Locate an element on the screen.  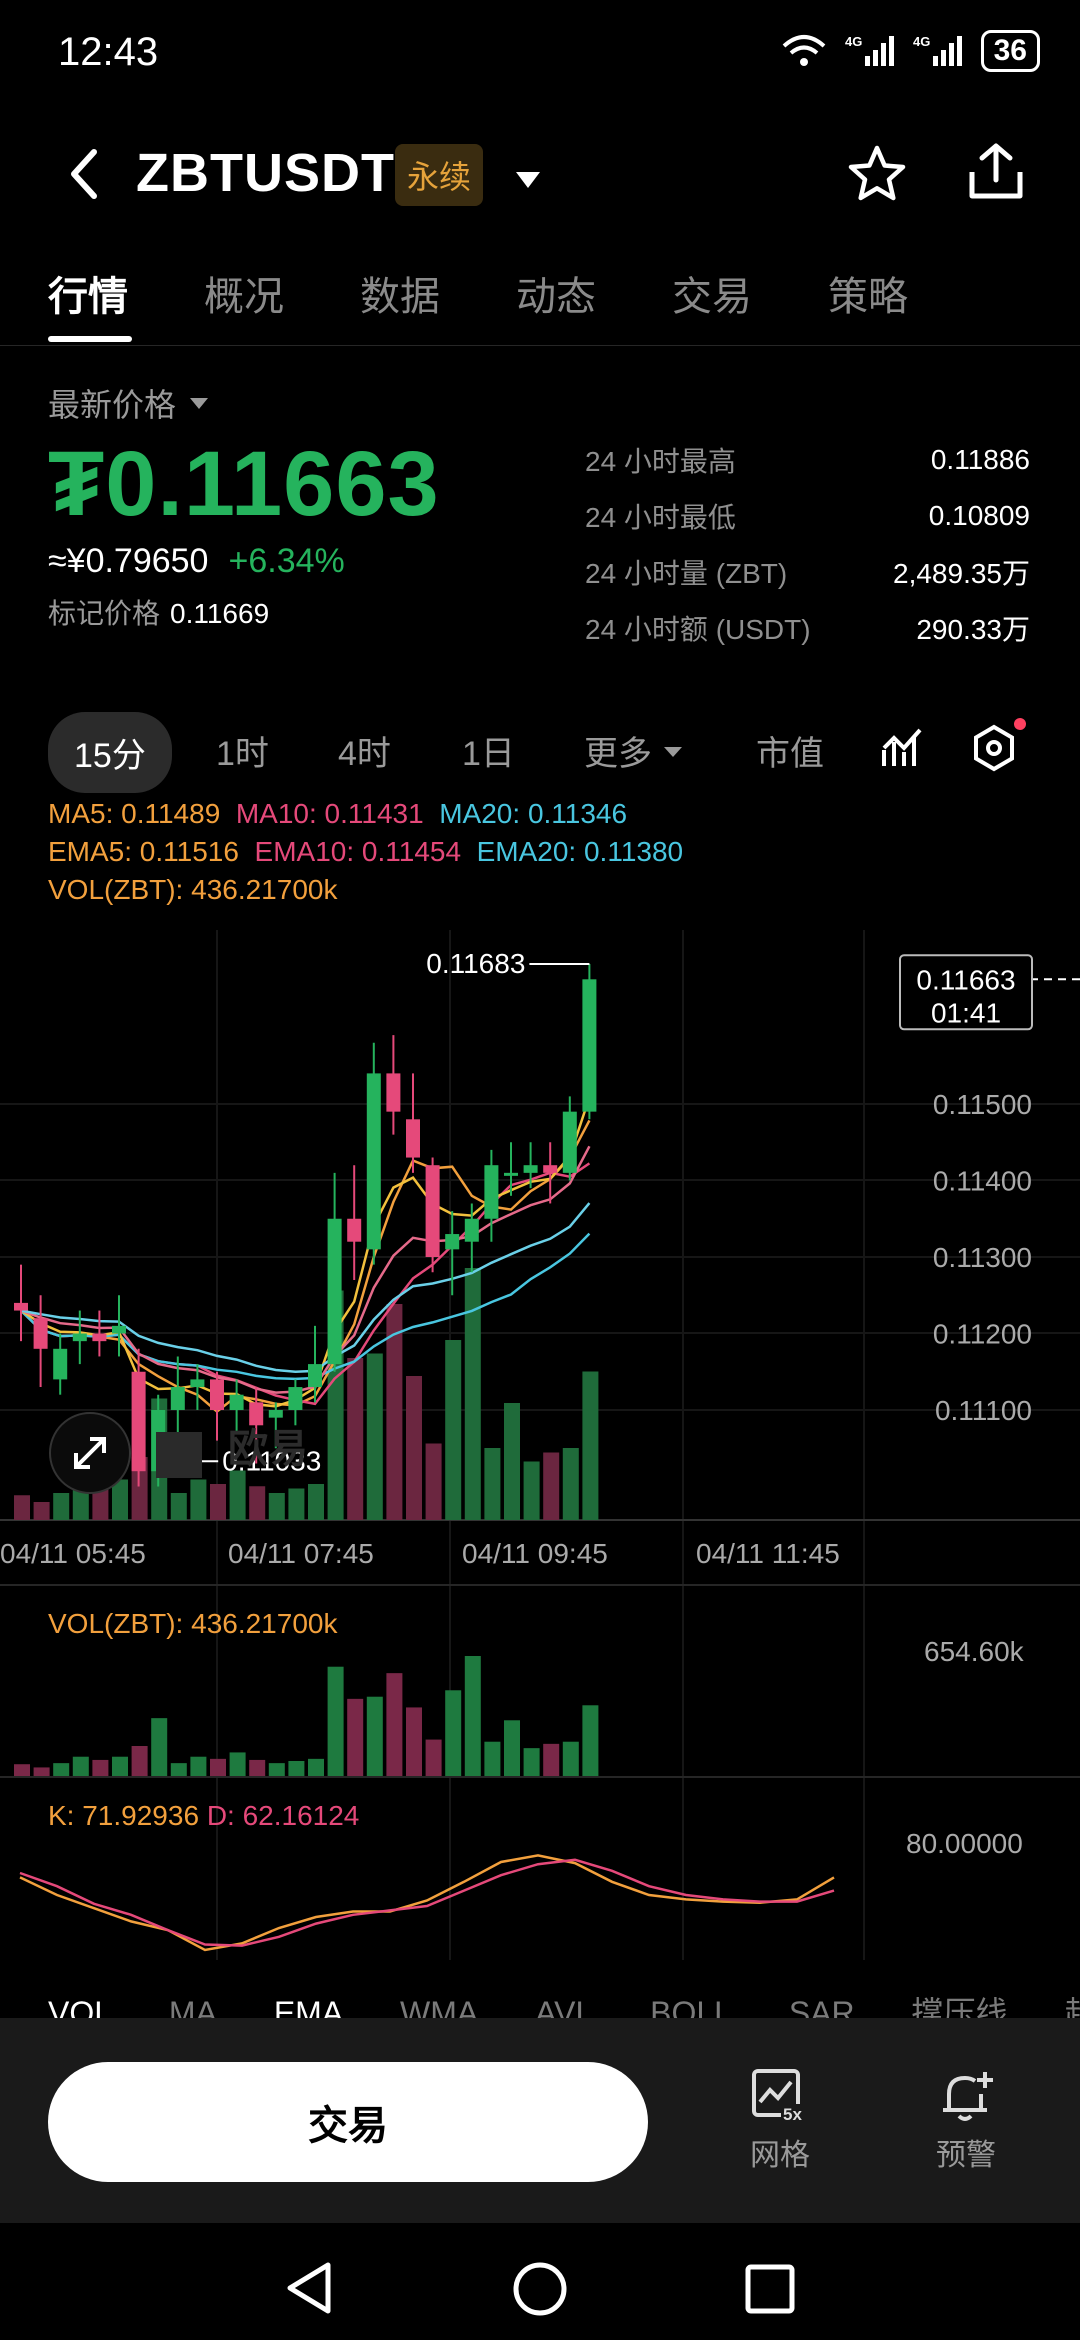
grid-button: 5x 网格 is located at coordinates (780, 2121).